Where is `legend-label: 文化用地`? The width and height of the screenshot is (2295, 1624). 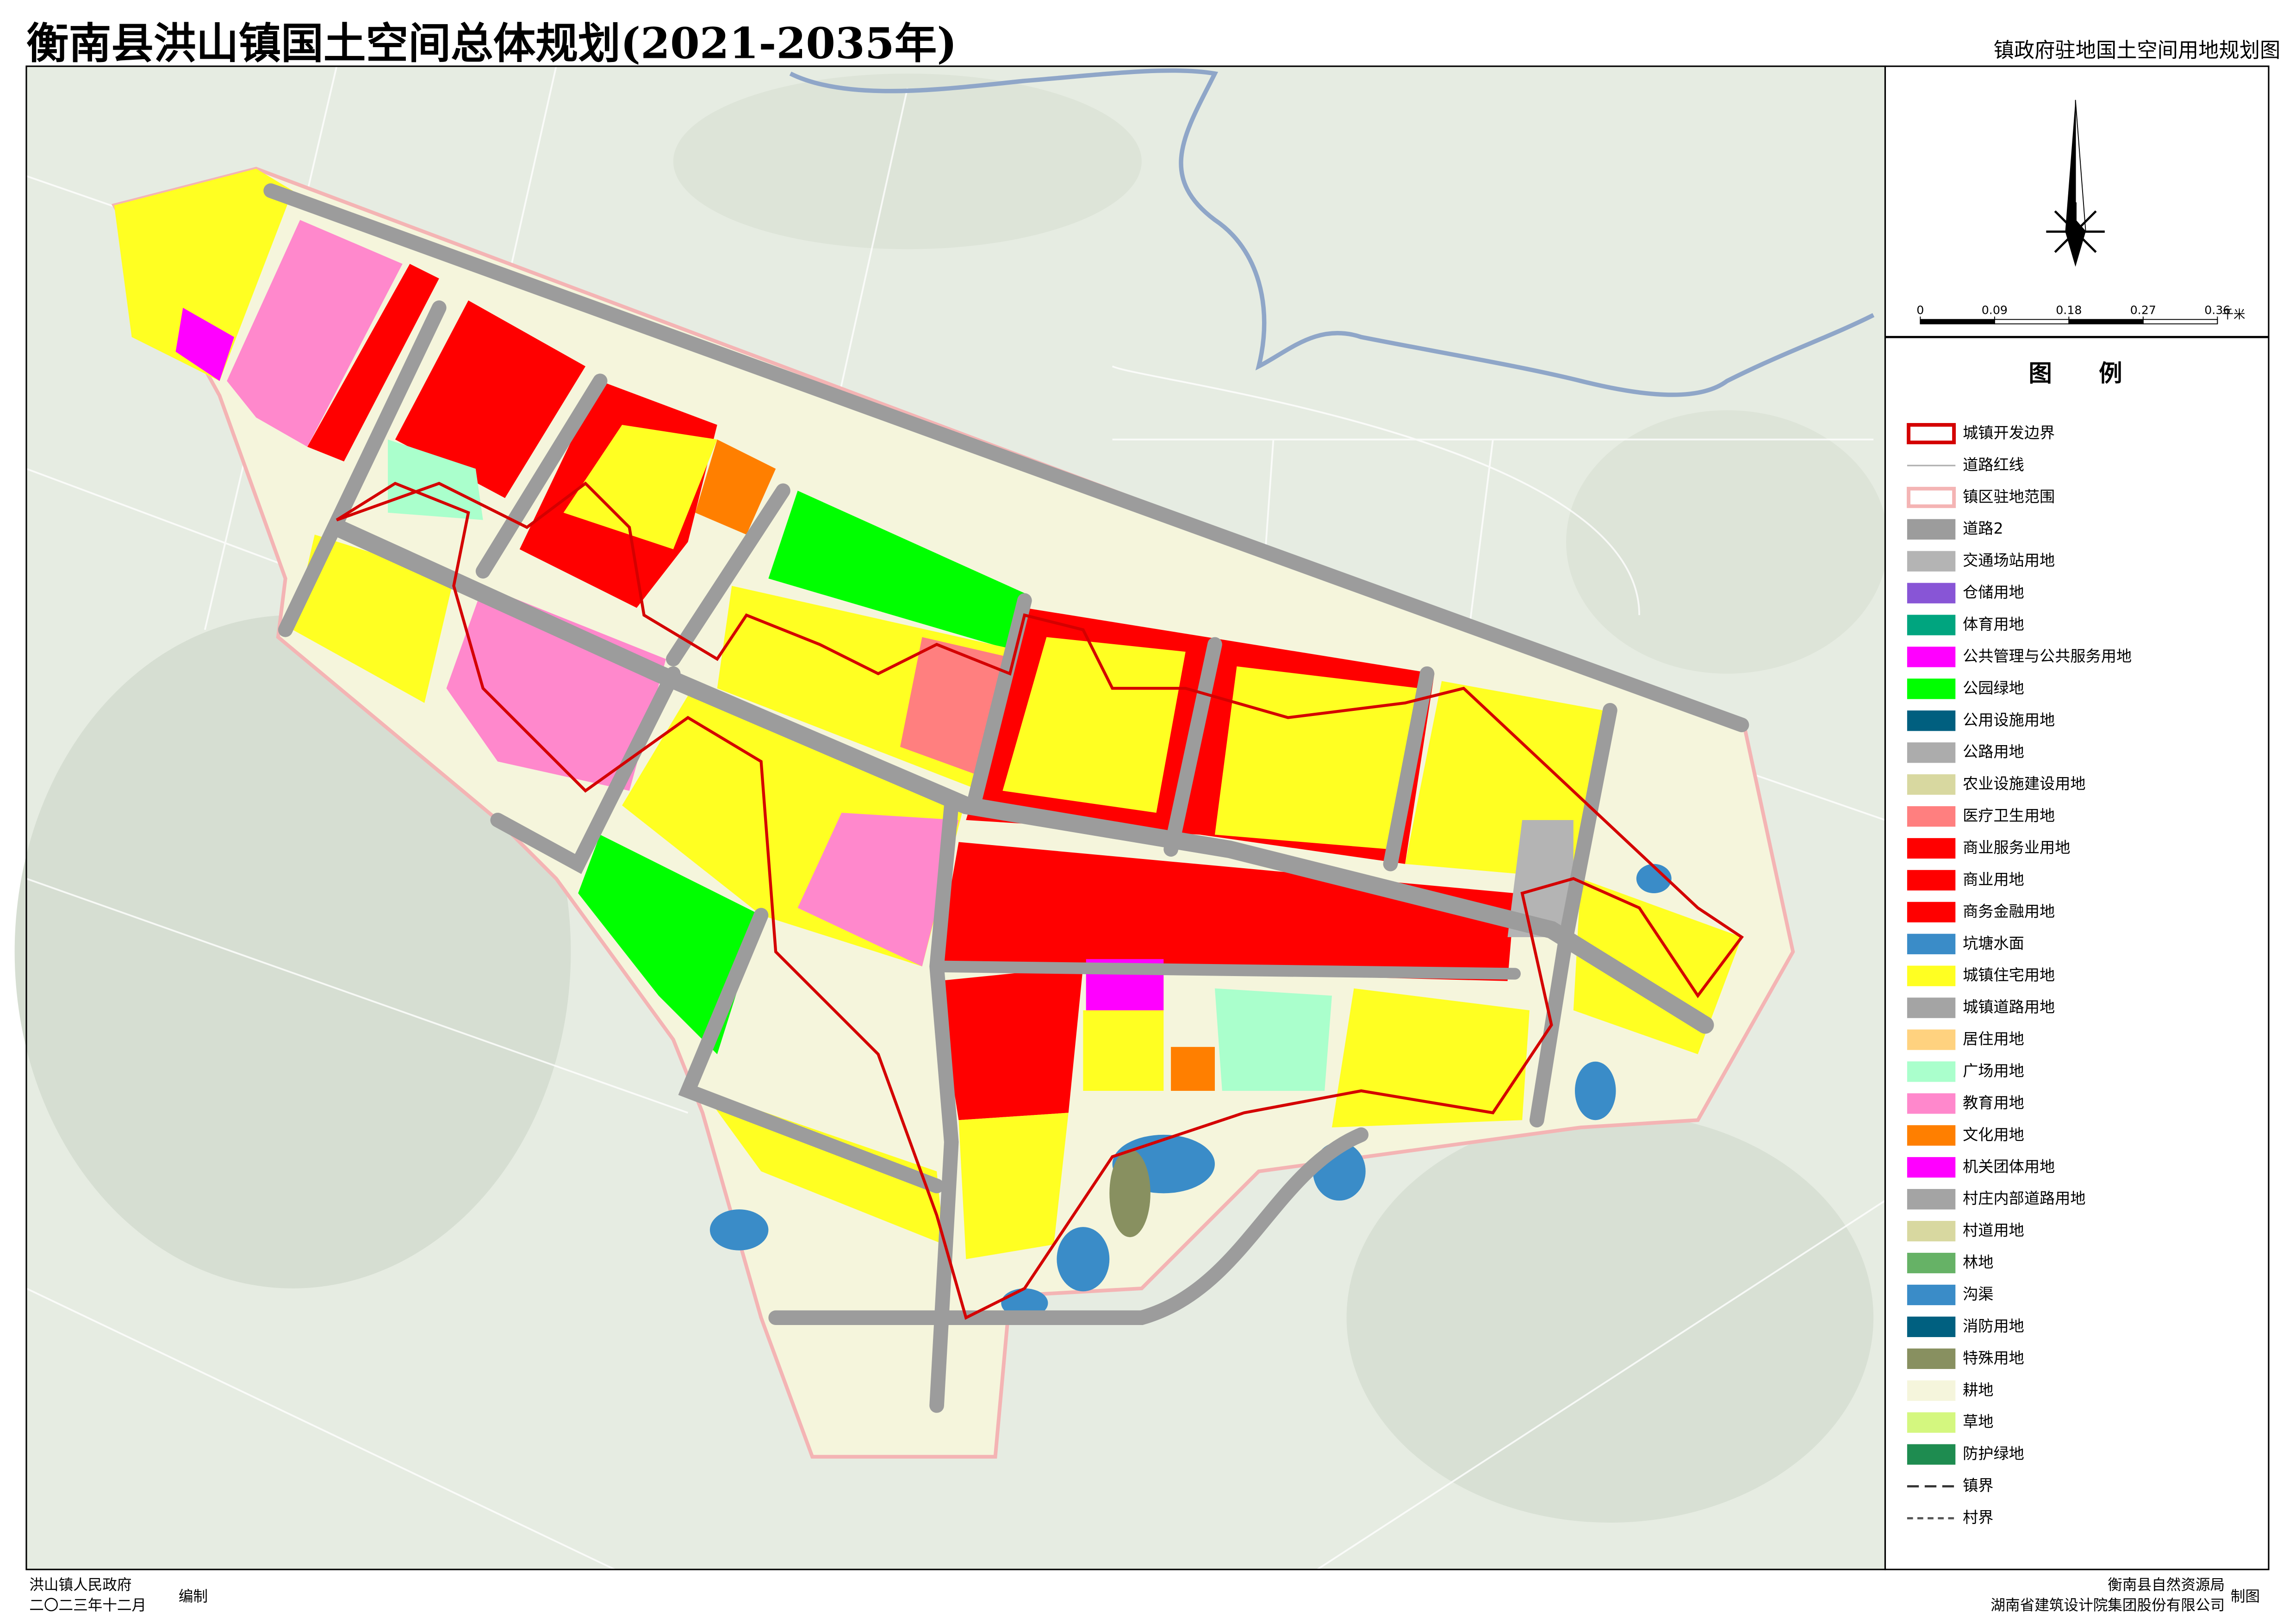 legend-label: 文化用地 is located at coordinates (1993, 1135).